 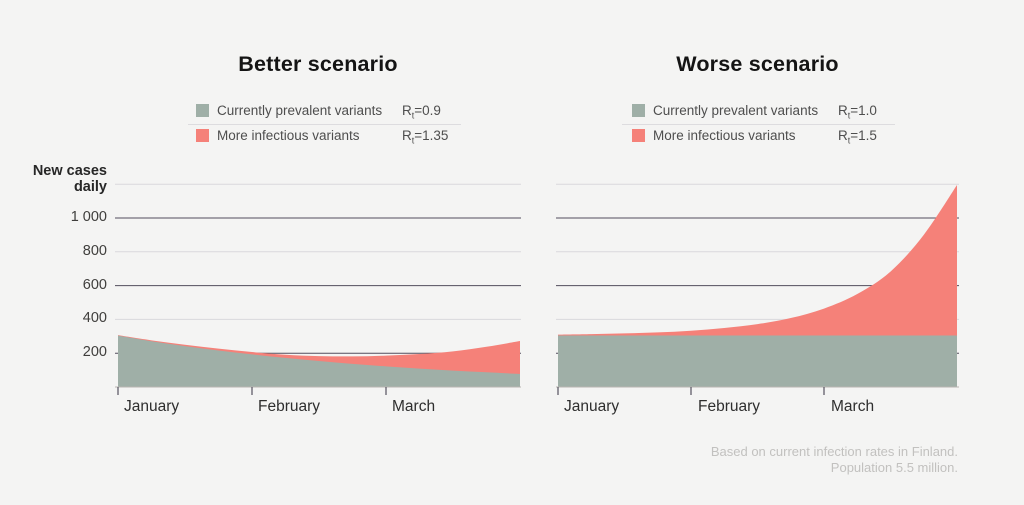 What do you see at coordinates (427, 110) in the screenshot?
I see `rt-number: =0.9` at bounding box center [427, 110].